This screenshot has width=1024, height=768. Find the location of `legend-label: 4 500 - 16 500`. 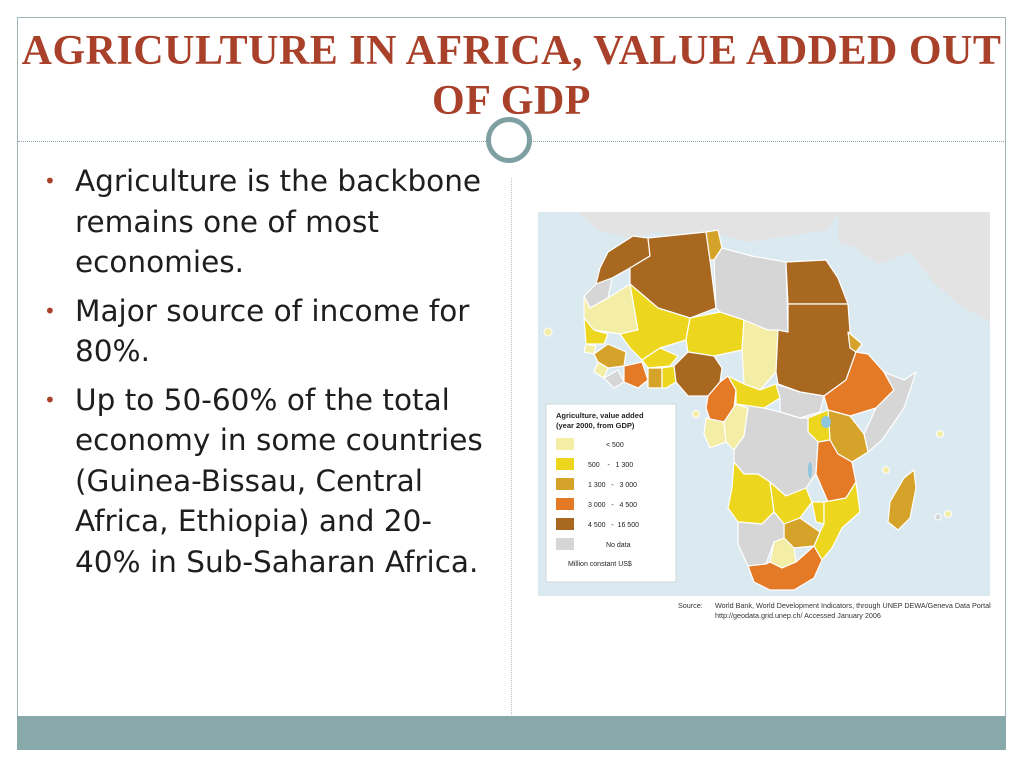

legend-label: 4 500 - 16 500 is located at coordinates (613, 525).